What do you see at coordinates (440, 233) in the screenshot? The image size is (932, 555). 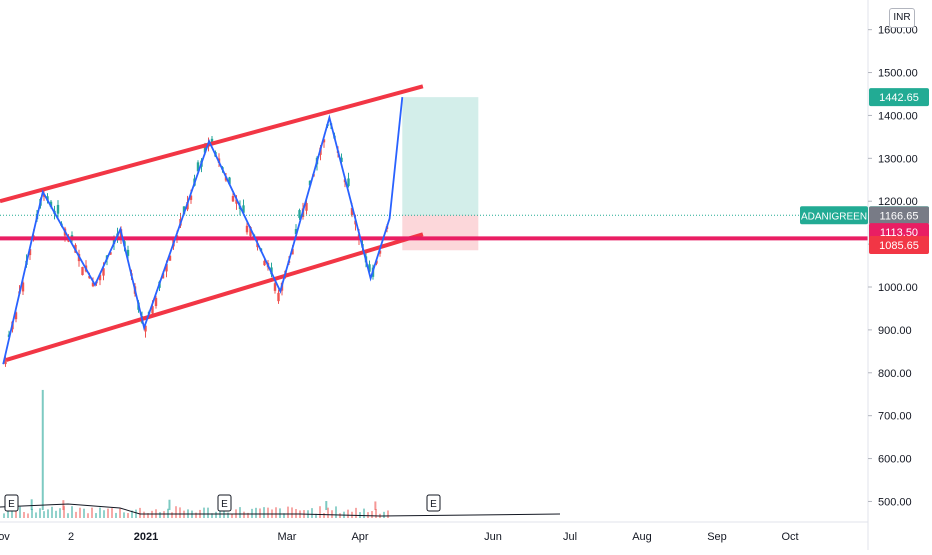 I see `stop-zone` at bounding box center [440, 233].